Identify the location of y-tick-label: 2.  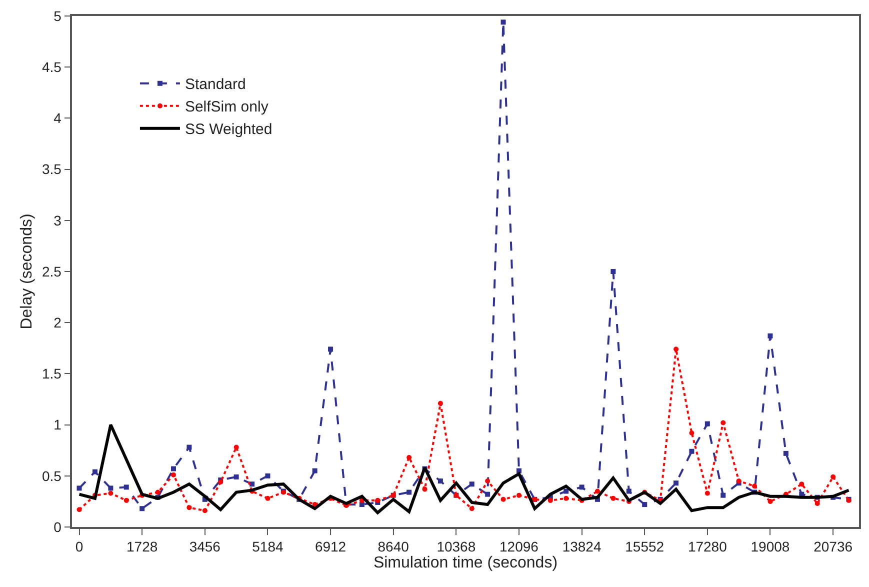
(58, 322).